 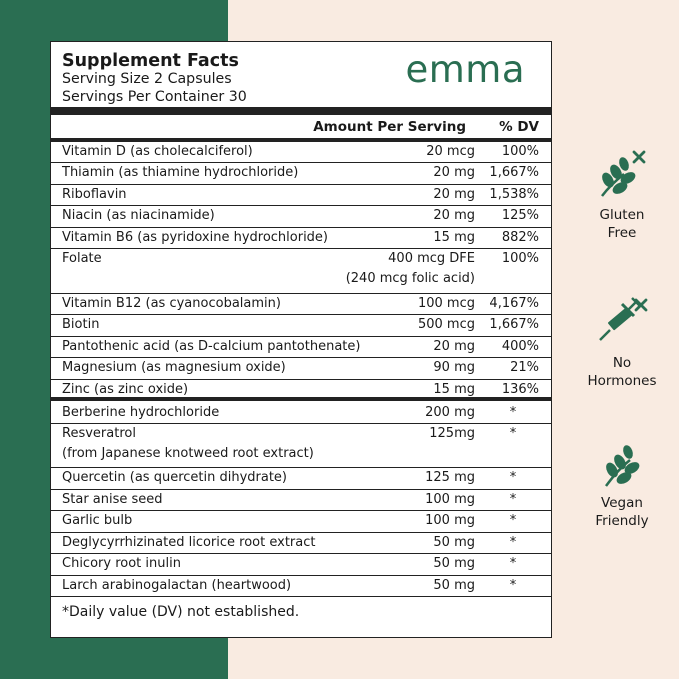 What do you see at coordinates (81, 325) in the screenshot?
I see `nutrient-name: Biotin` at bounding box center [81, 325].